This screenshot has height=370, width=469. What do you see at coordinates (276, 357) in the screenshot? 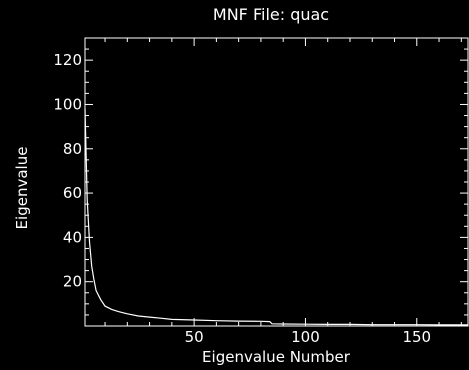
I see `x-axis-label: Eigenvalue Number` at bounding box center [276, 357].